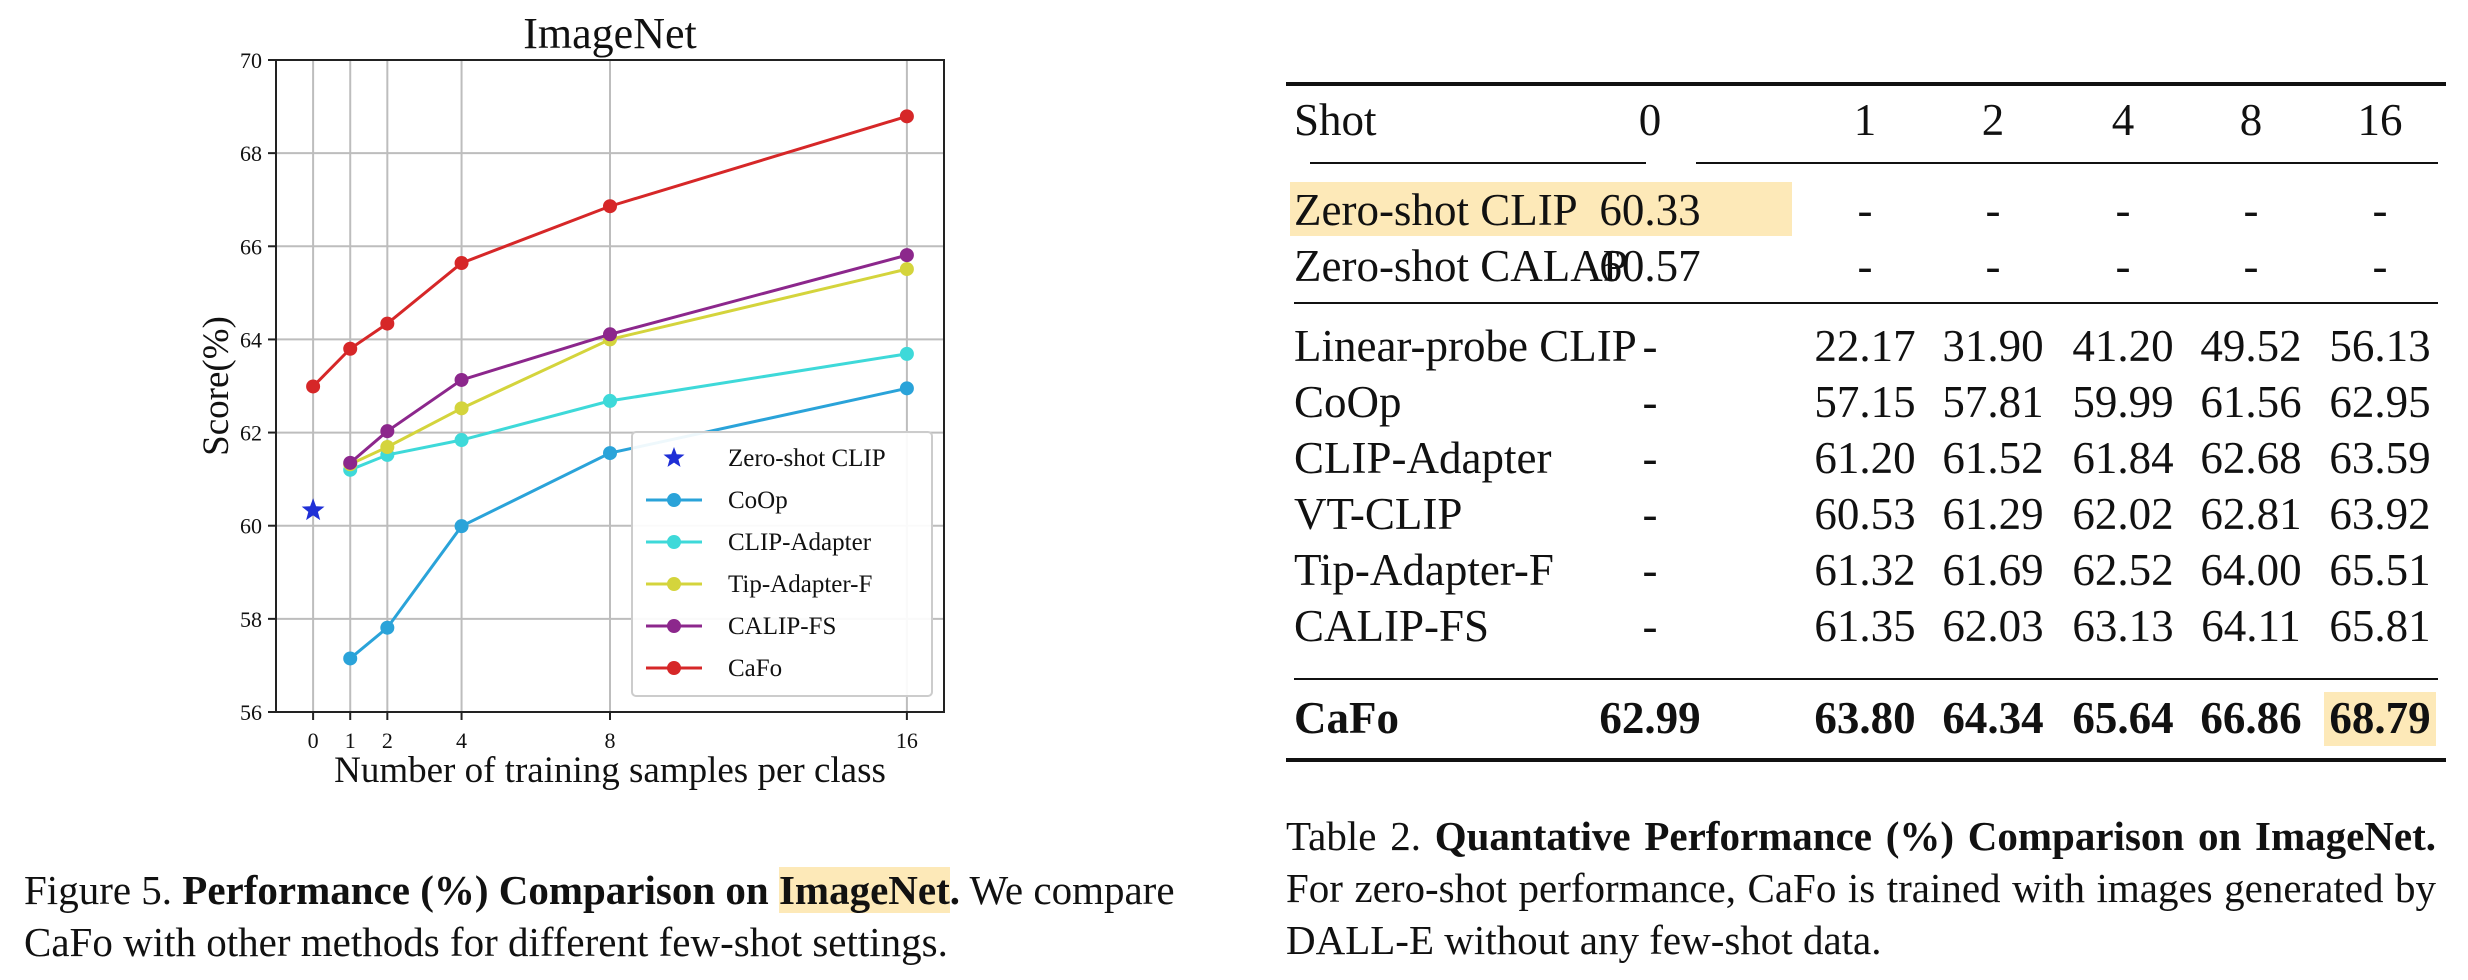  I want to click on y-tick-label: 62, so click(251, 433).